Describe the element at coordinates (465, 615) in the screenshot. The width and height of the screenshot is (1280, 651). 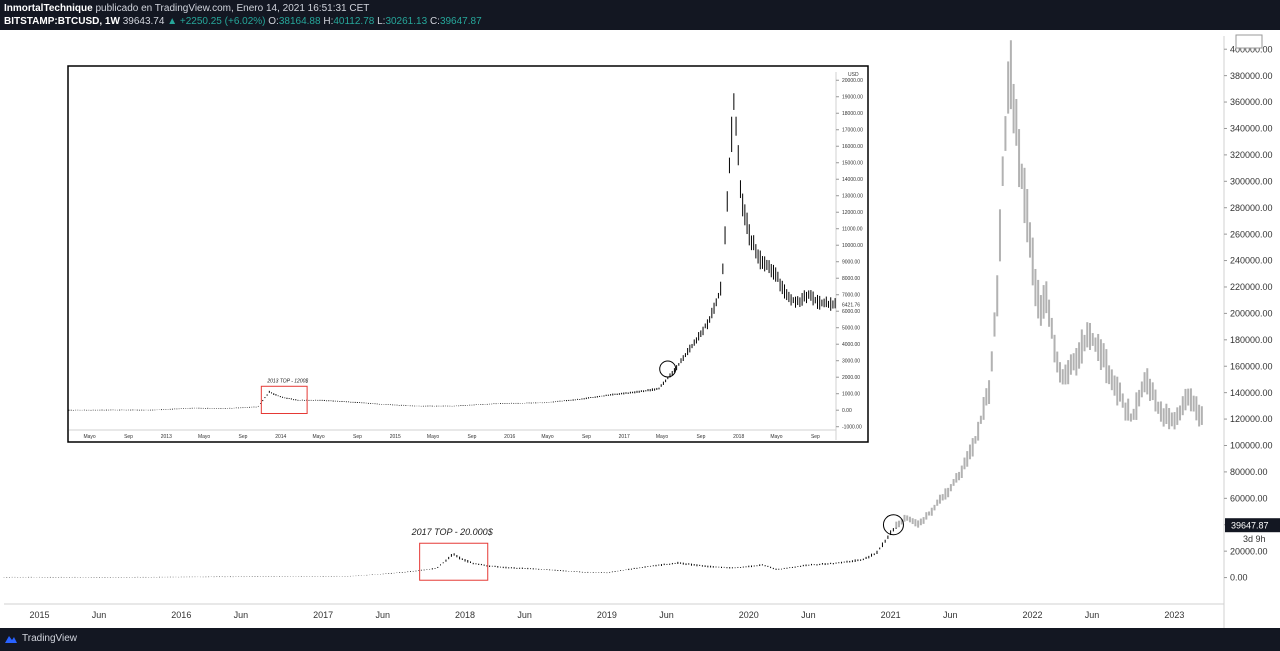
I see `main-x-tick-label: 2018` at that location.